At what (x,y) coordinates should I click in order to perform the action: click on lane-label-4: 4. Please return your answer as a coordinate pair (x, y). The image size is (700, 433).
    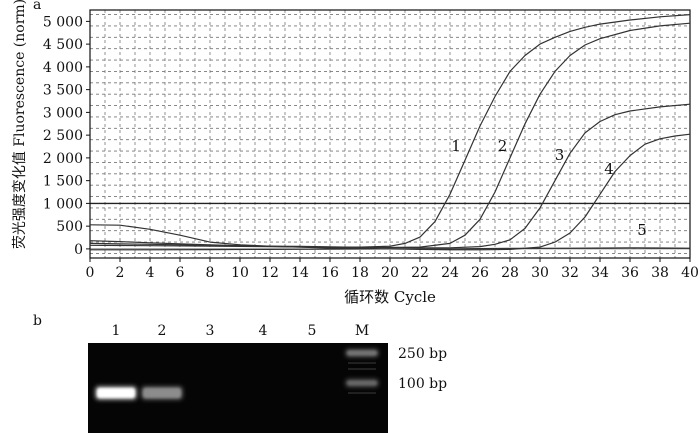
    Looking at the image, I should click on (263, 331).